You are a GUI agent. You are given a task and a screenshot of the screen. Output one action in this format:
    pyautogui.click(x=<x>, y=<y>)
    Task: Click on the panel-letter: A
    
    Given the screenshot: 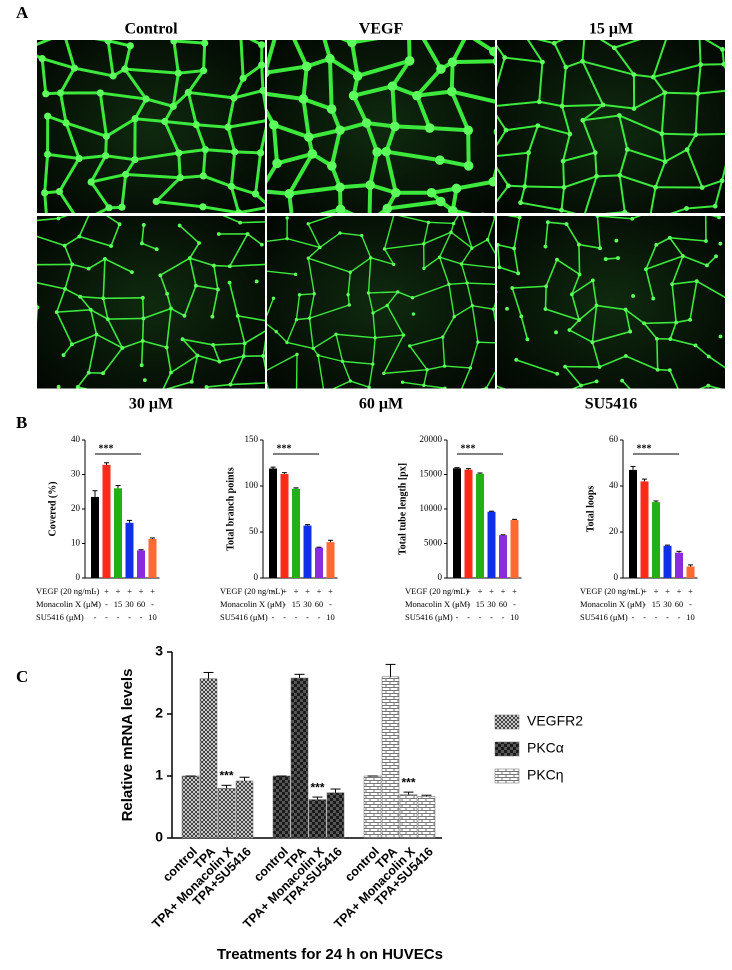 What is the action you would take?
    pyautogui.click(x=22, y=12)
    